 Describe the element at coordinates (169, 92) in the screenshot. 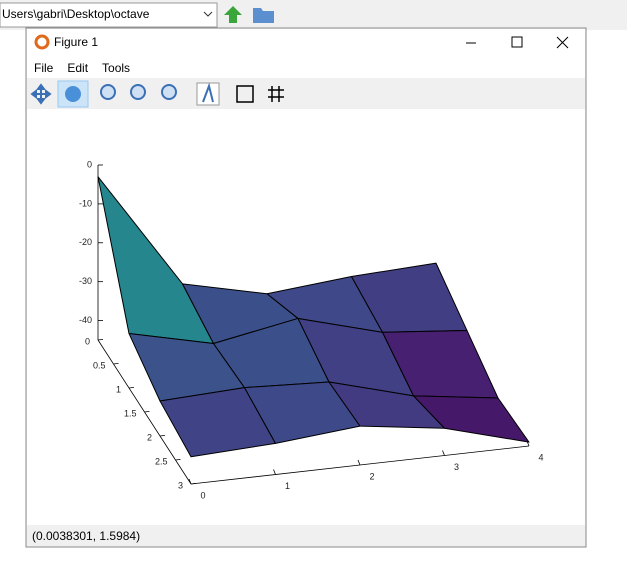

I see `zoom-reset-tool` at that location.